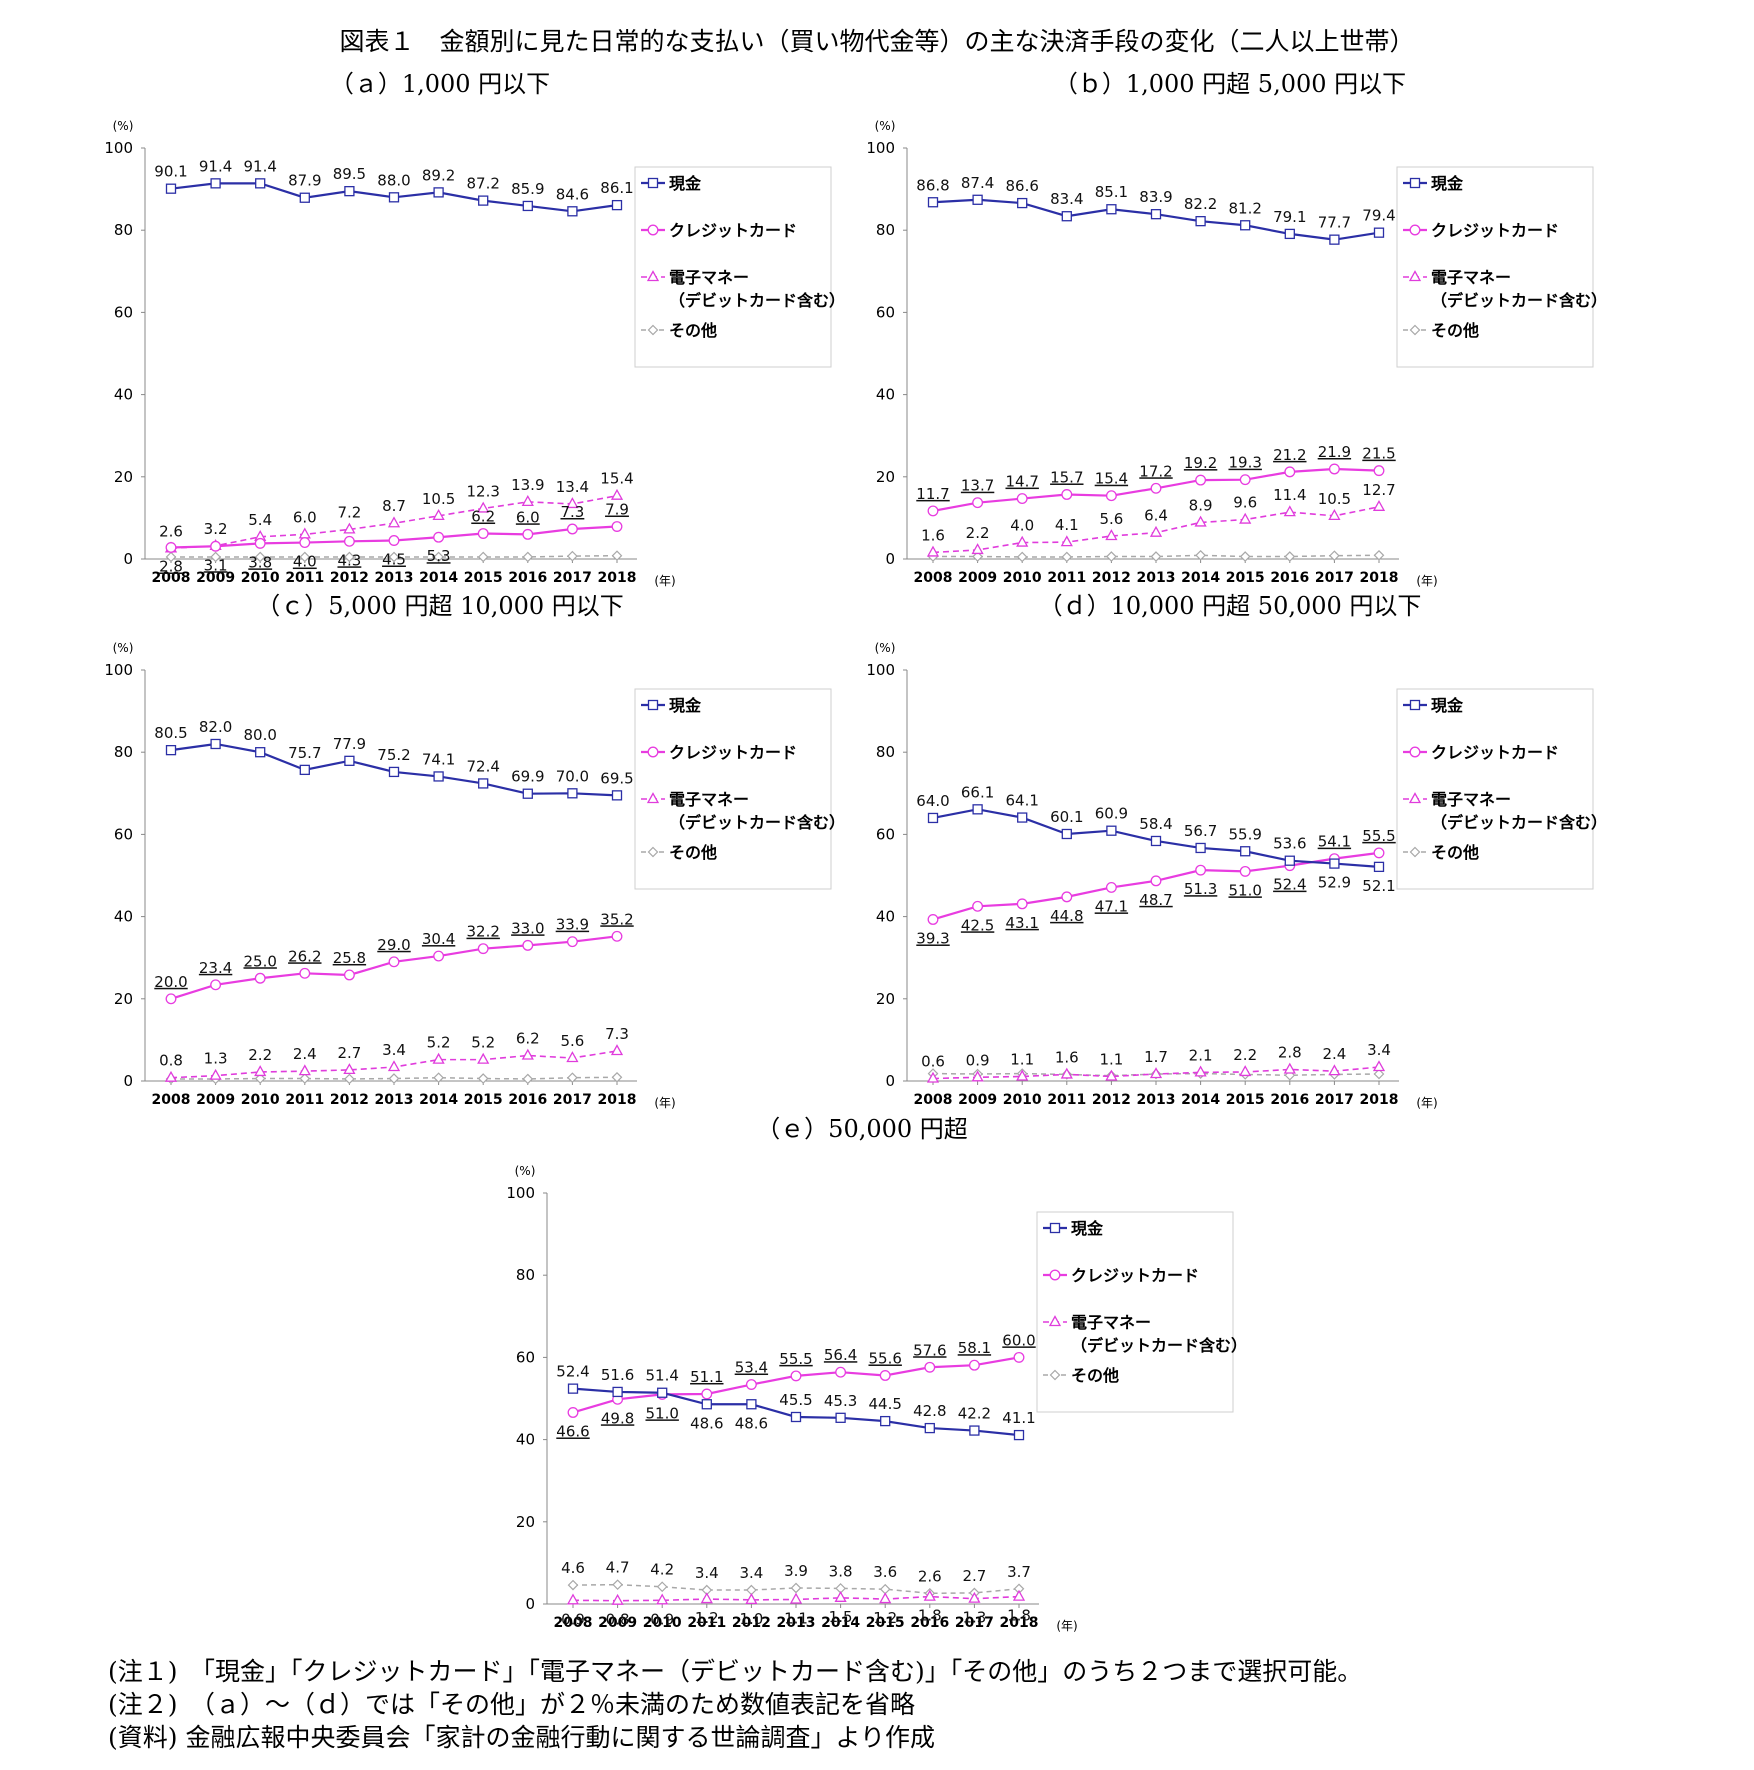 The height and width of the screenshot is (1770, 1754). Describe the element at coordinates (215, 166) in the screenshot. I see `data-label-cash: 91.4` at that location.